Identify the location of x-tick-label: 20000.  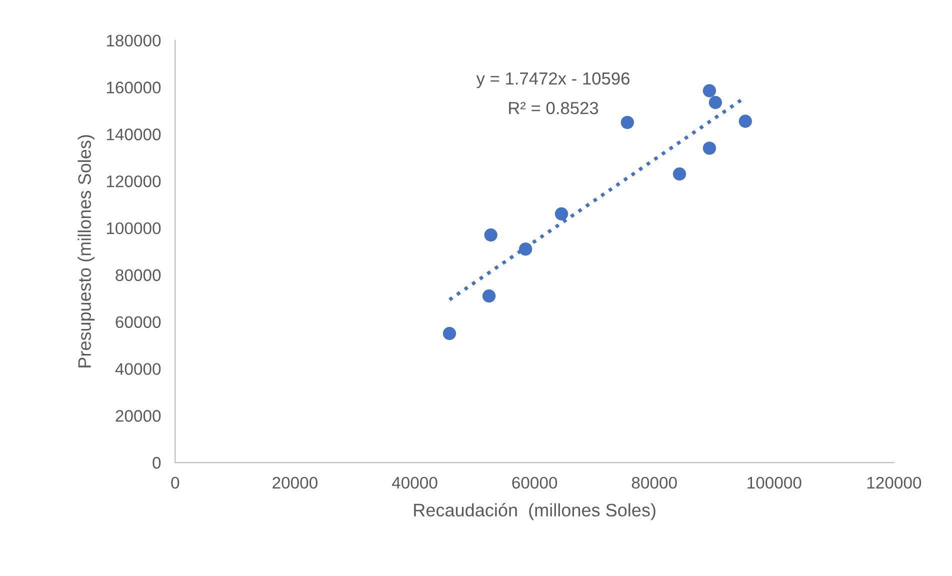
(295, 482).